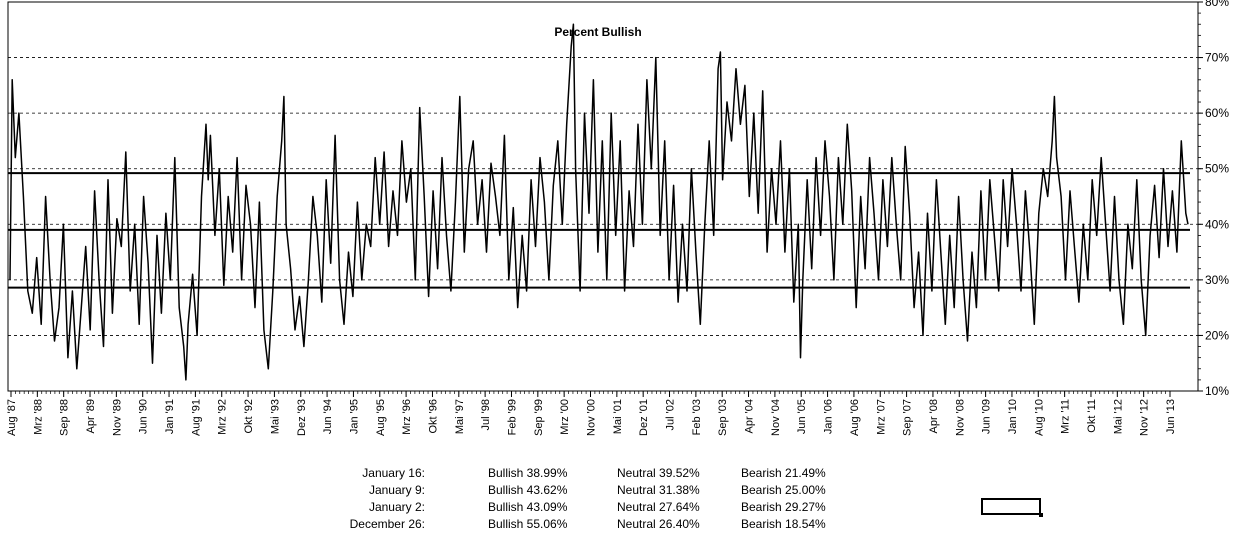 This screenshot has height=534, width=1242. What do you see at coordinates (396, 490) in the screenshot?
I see `row-date: January 9:` at bounding box center [396, 490].